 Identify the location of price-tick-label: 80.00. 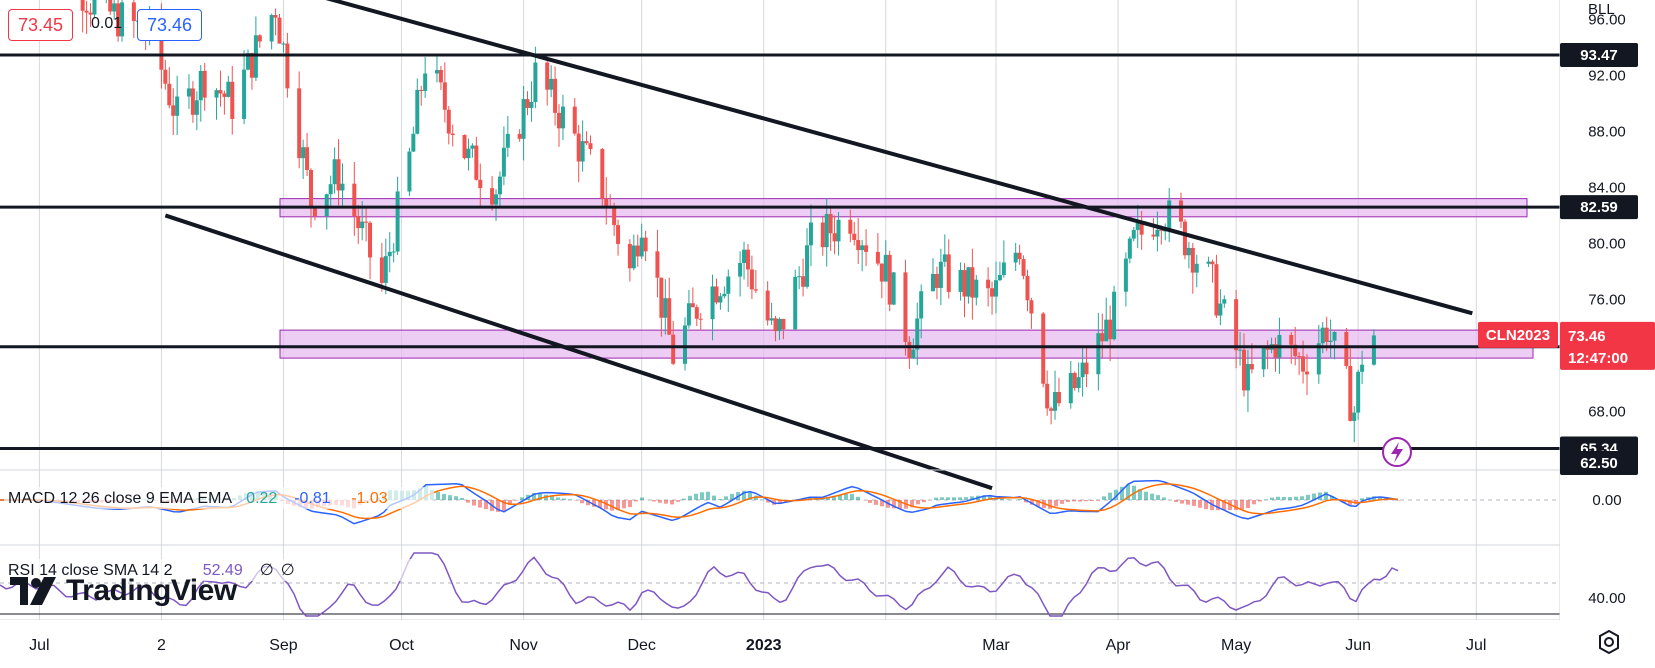
(1607, 243).